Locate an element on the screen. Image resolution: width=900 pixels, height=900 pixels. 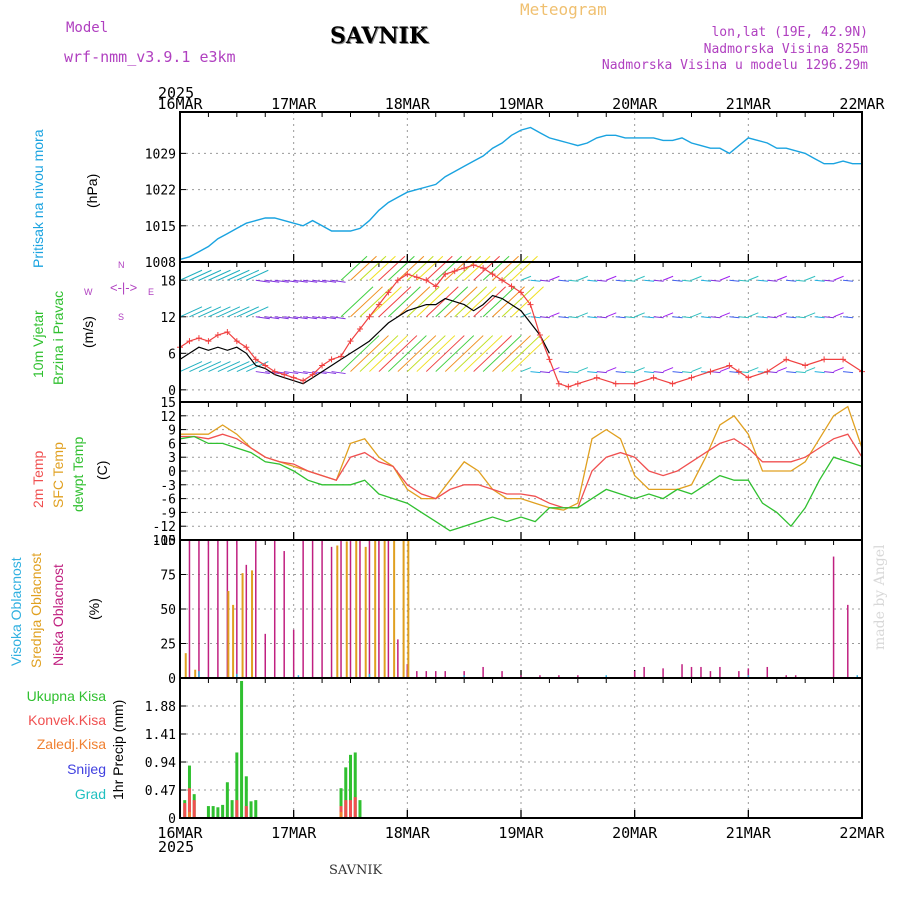
y-tick-label: -9 is located at coordinates (168, 513).